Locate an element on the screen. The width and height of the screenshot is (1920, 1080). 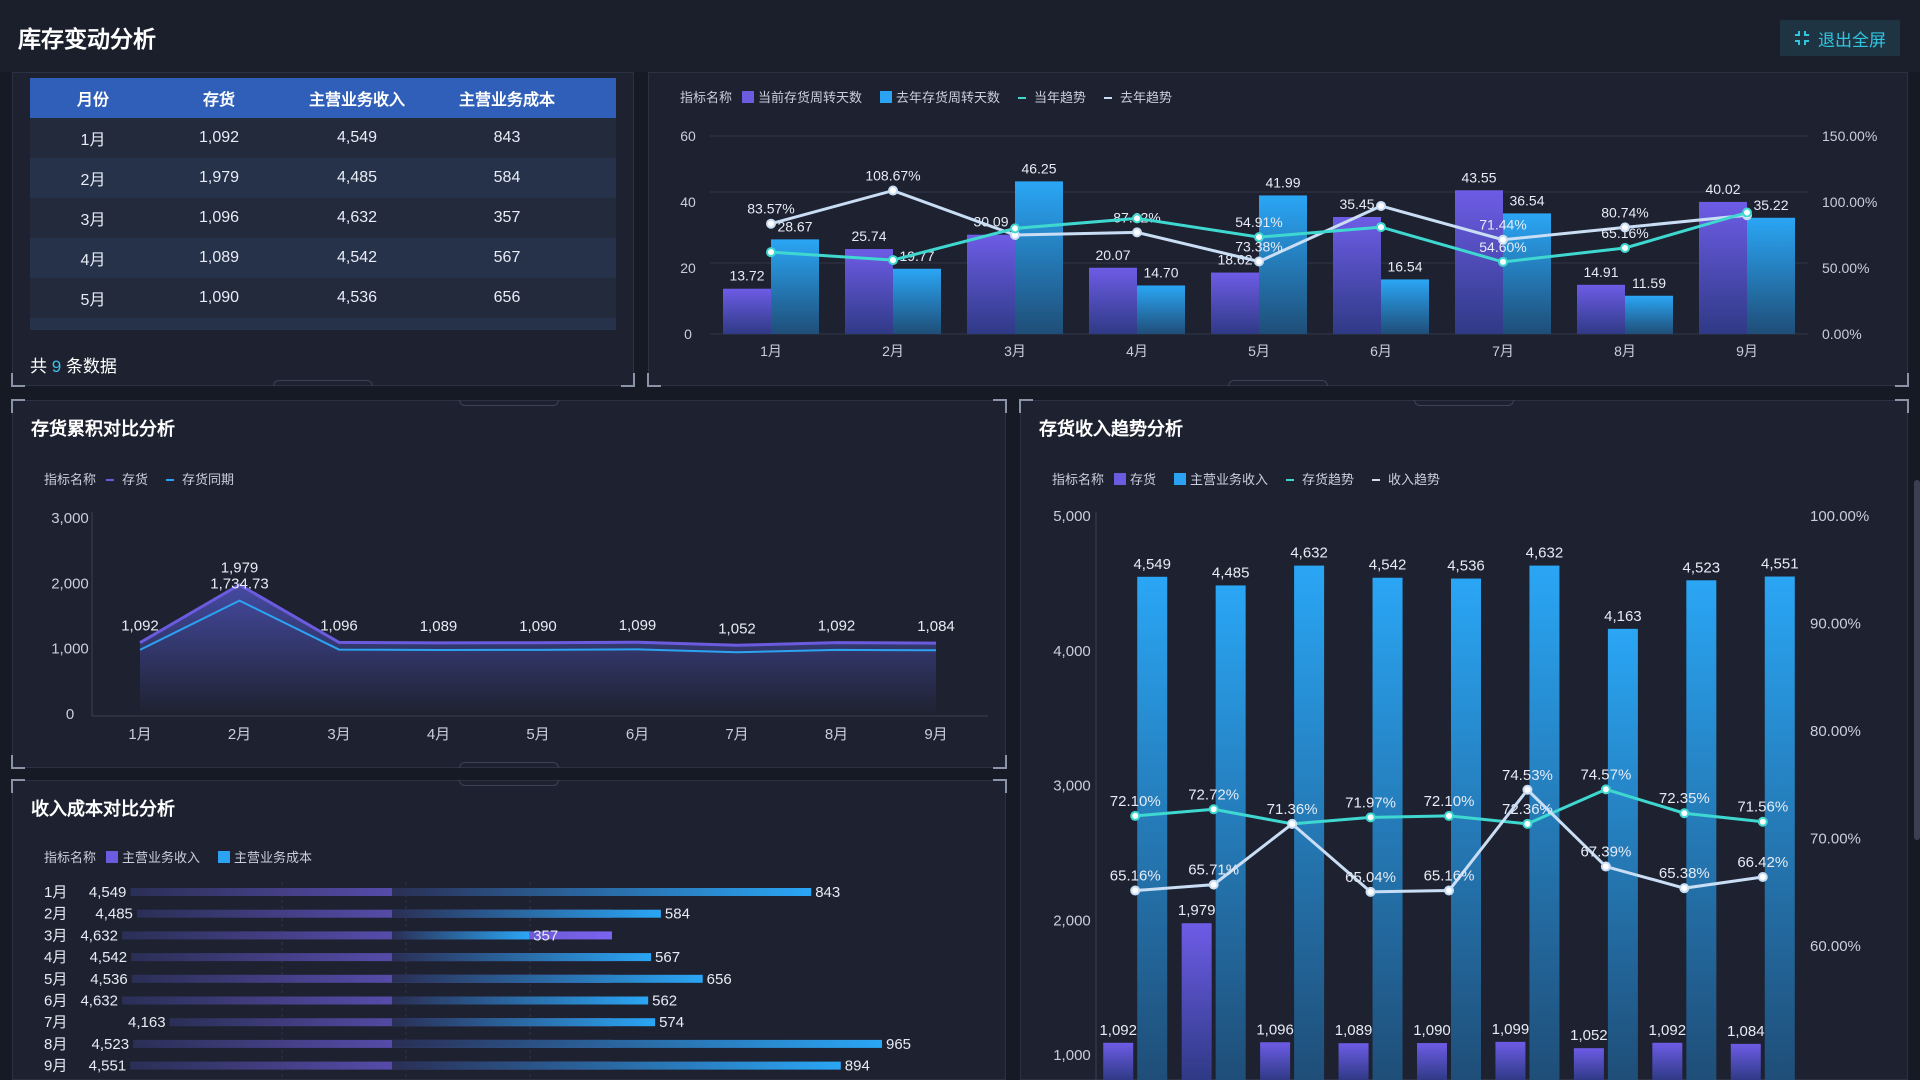
trend-label: 71.97% is located at coordinates (1370, 802).